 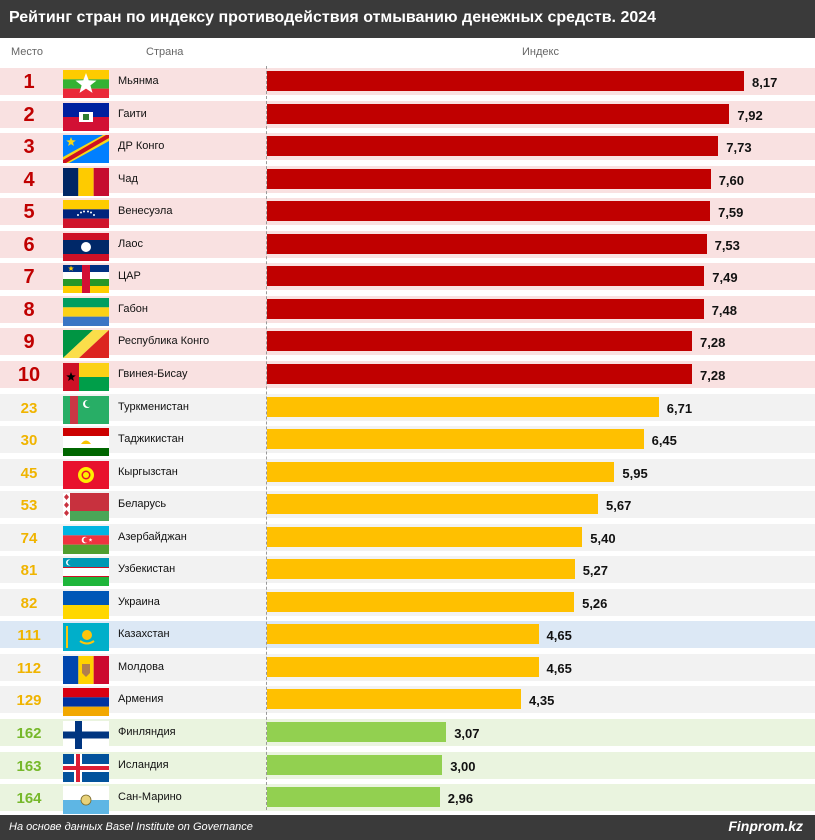 What do you see at coordinates (86, 181) in the screenshot?
I see `chad-flag-icon` at bounding box center [86, 181].